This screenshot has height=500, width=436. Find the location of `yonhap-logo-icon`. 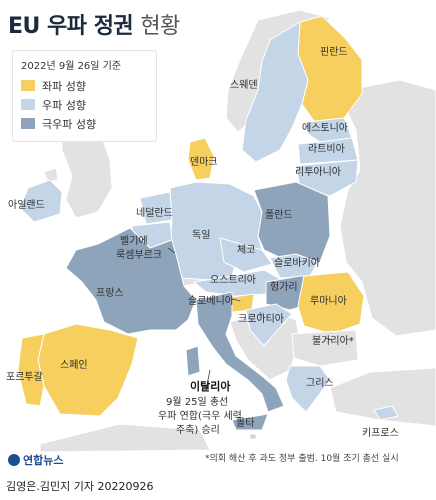

yonhap-logo-icon is located at coordinates (14, 460).